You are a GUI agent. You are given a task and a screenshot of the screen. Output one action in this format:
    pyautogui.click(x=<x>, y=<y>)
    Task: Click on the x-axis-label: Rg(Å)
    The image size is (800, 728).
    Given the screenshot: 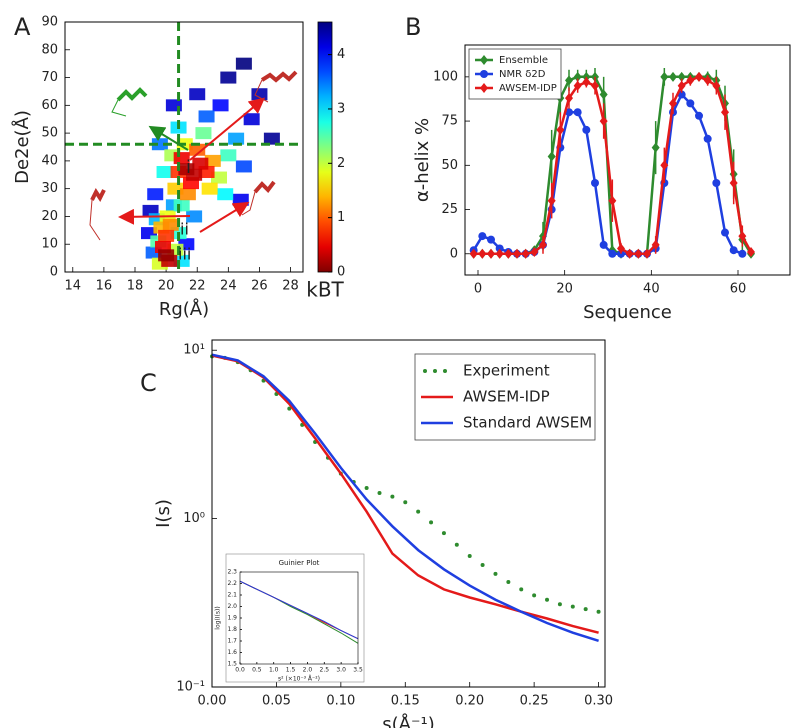 What is the action you would take?
    pyautogui.click(x=184, y=309)
    